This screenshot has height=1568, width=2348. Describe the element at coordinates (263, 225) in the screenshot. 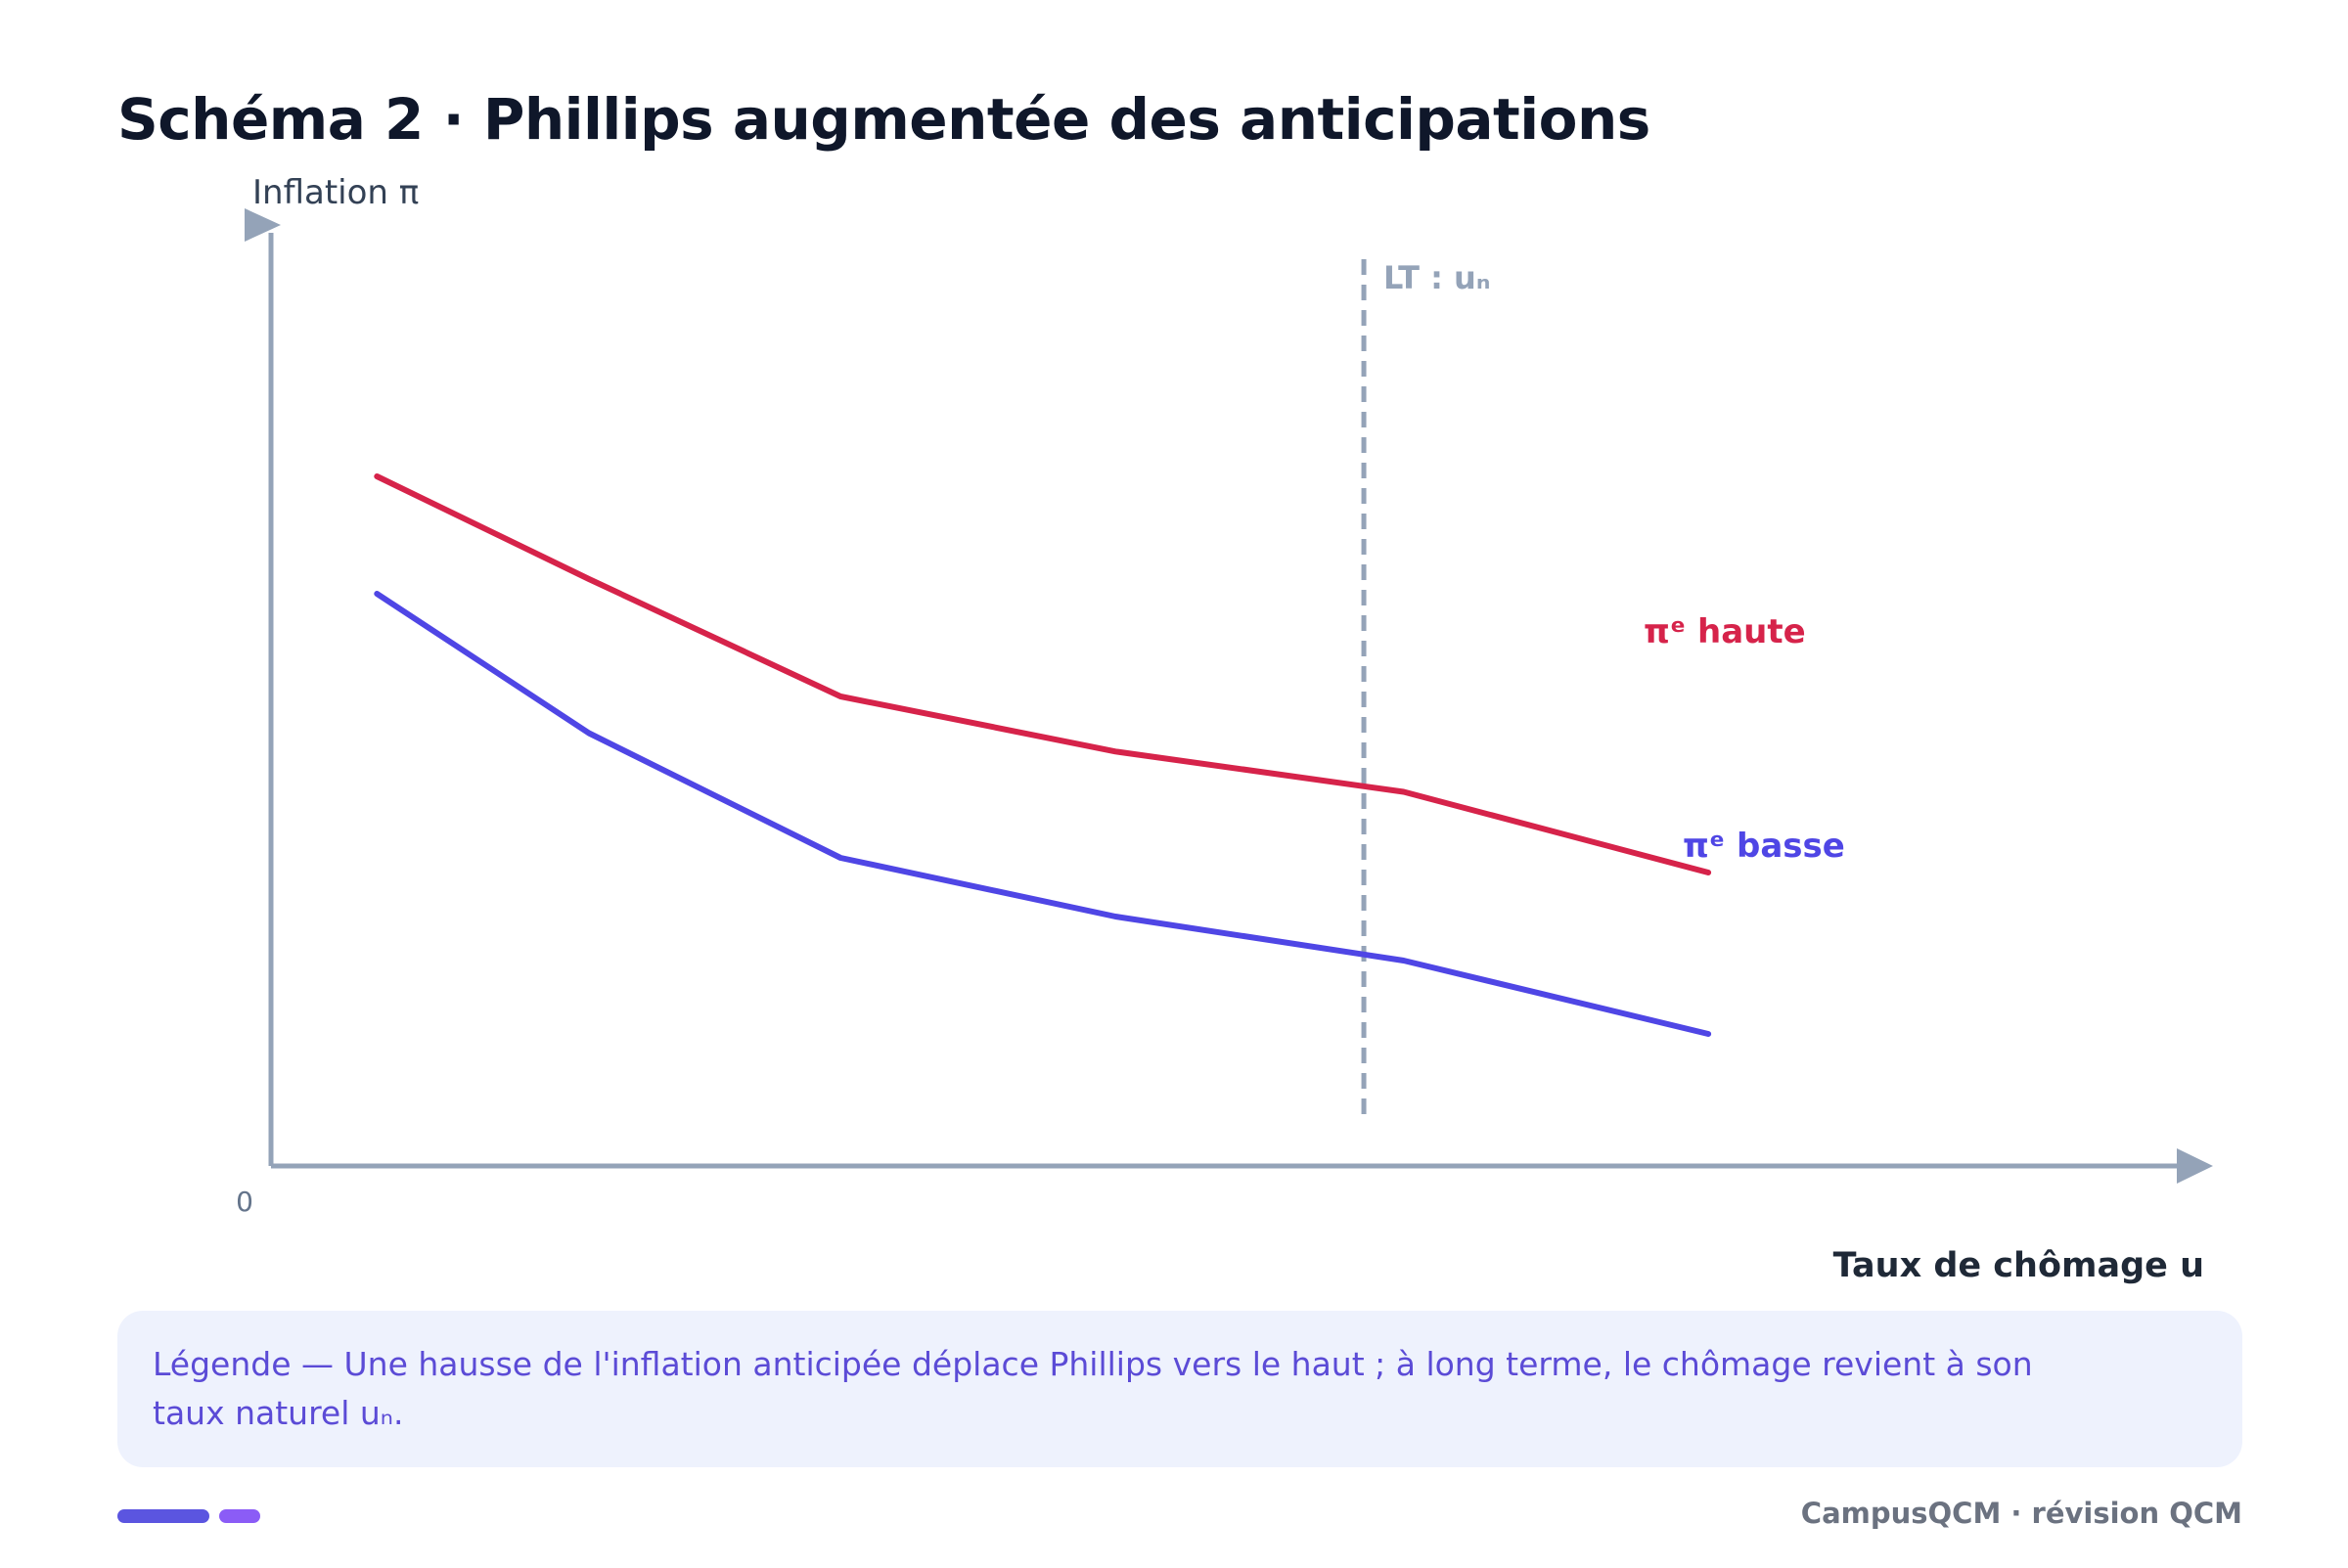

I see `y-axis-arrow-icon` at that location.